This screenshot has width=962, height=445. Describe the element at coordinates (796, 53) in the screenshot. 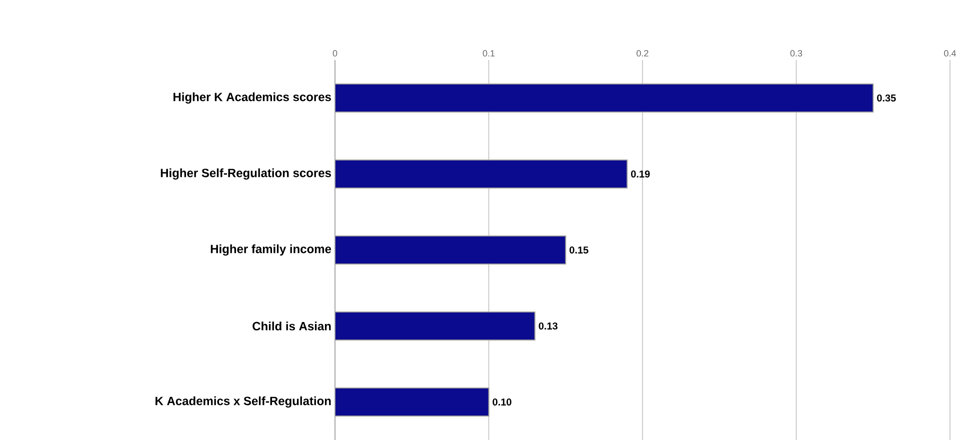

I see `x-tick-label: 0.3` at that location.